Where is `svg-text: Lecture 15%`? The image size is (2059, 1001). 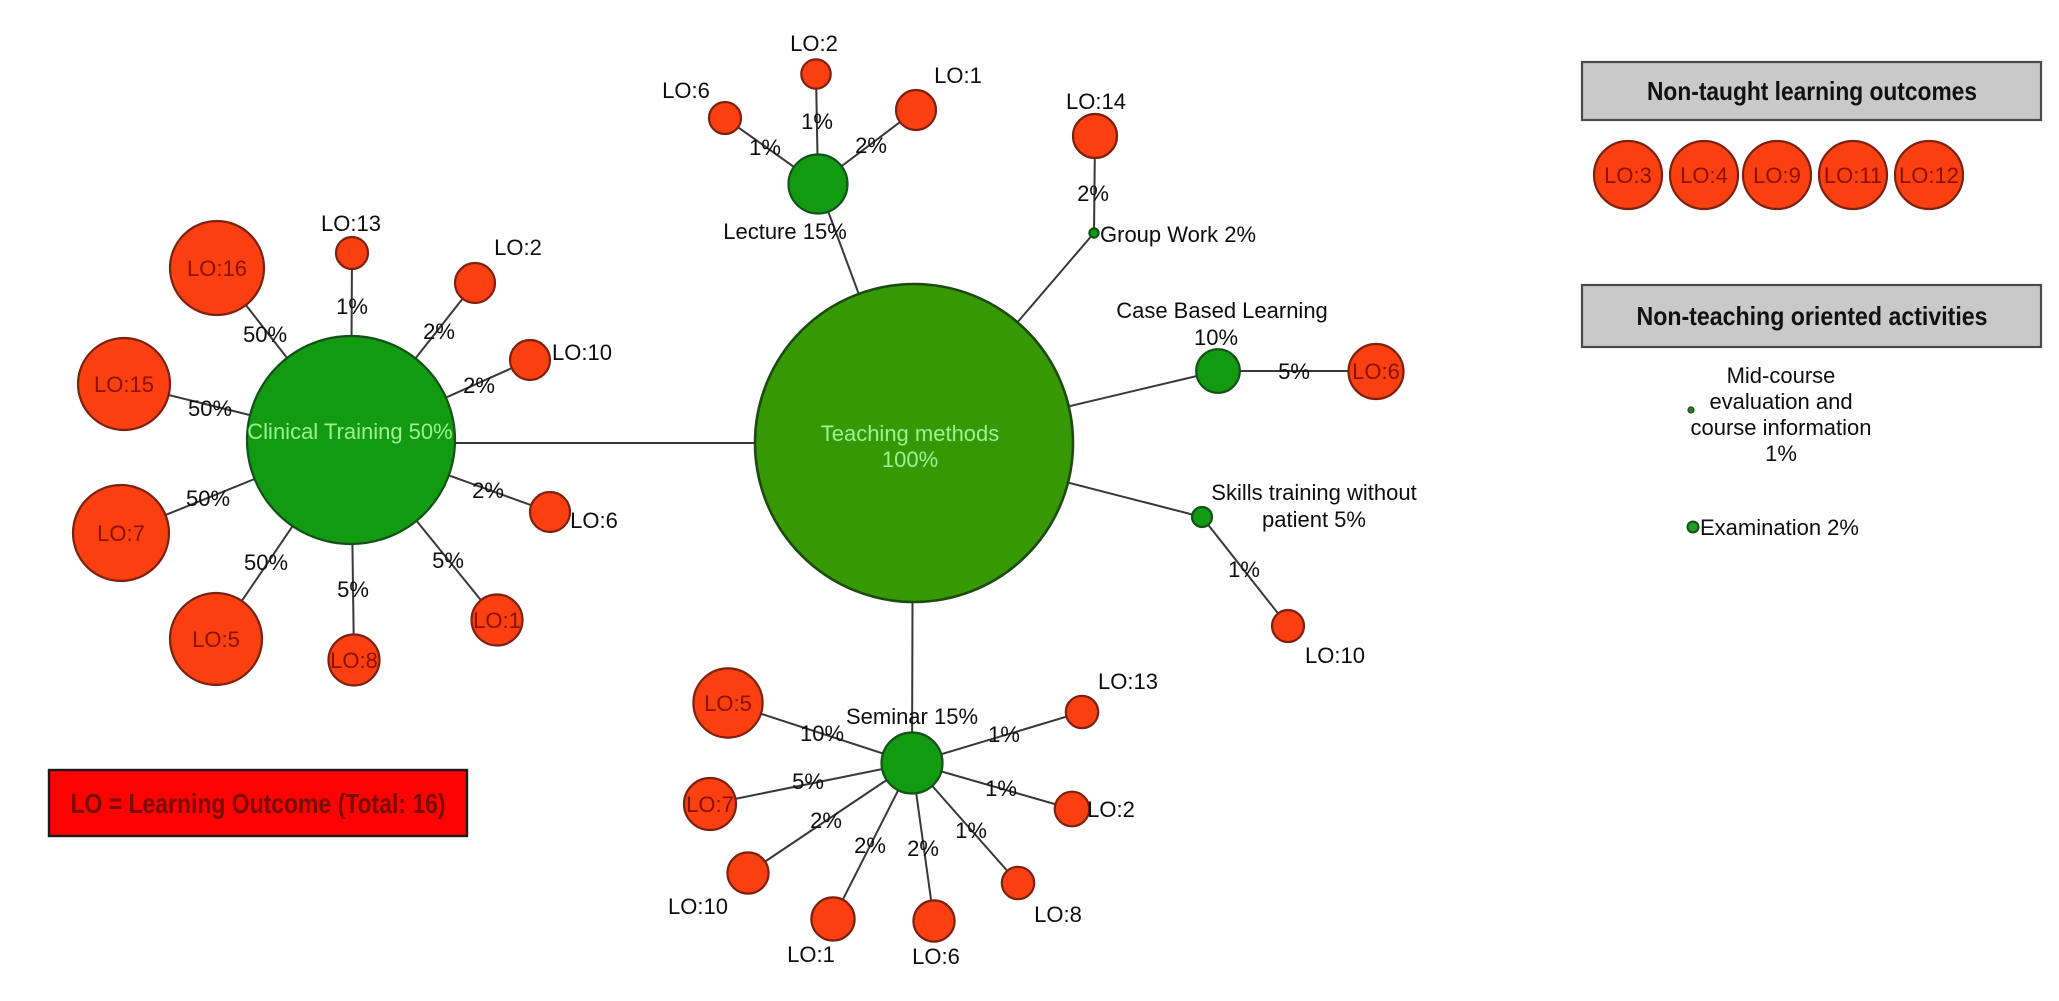
svg-text: Lecture 15% is located at coordinates (785, 231).